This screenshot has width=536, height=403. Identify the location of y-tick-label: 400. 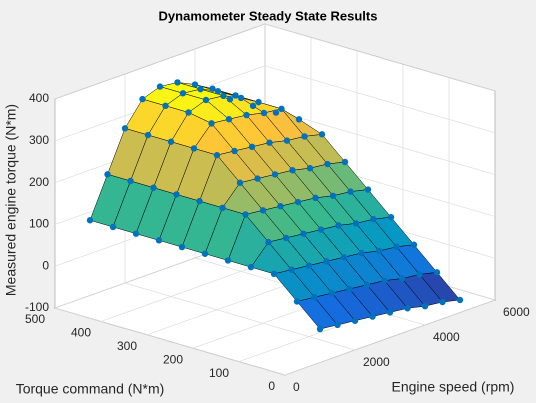
(81, 333).